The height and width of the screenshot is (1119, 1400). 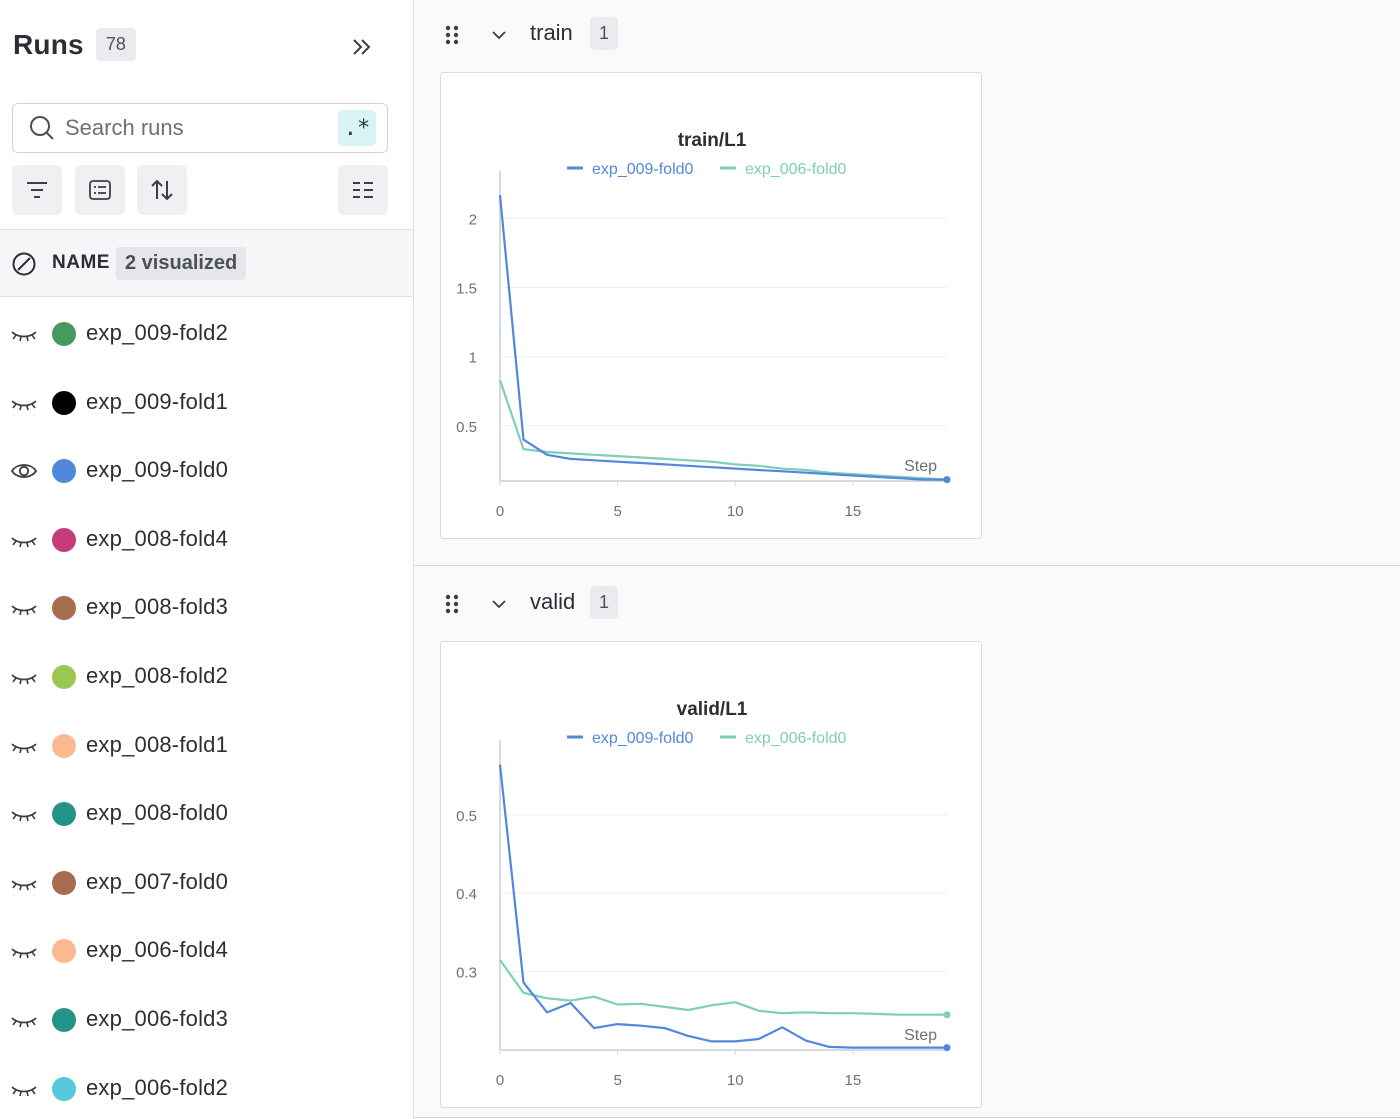 I want to click on run-name: exp_008-fold1, so click(x=157, y=744).